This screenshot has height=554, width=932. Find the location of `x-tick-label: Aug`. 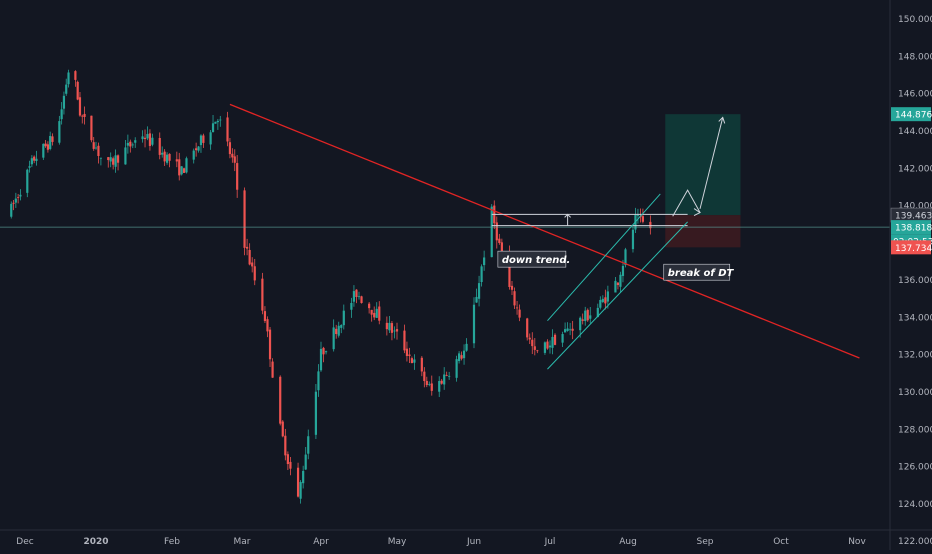

x-tick-label: Aug is located at coordinates (628, 542).